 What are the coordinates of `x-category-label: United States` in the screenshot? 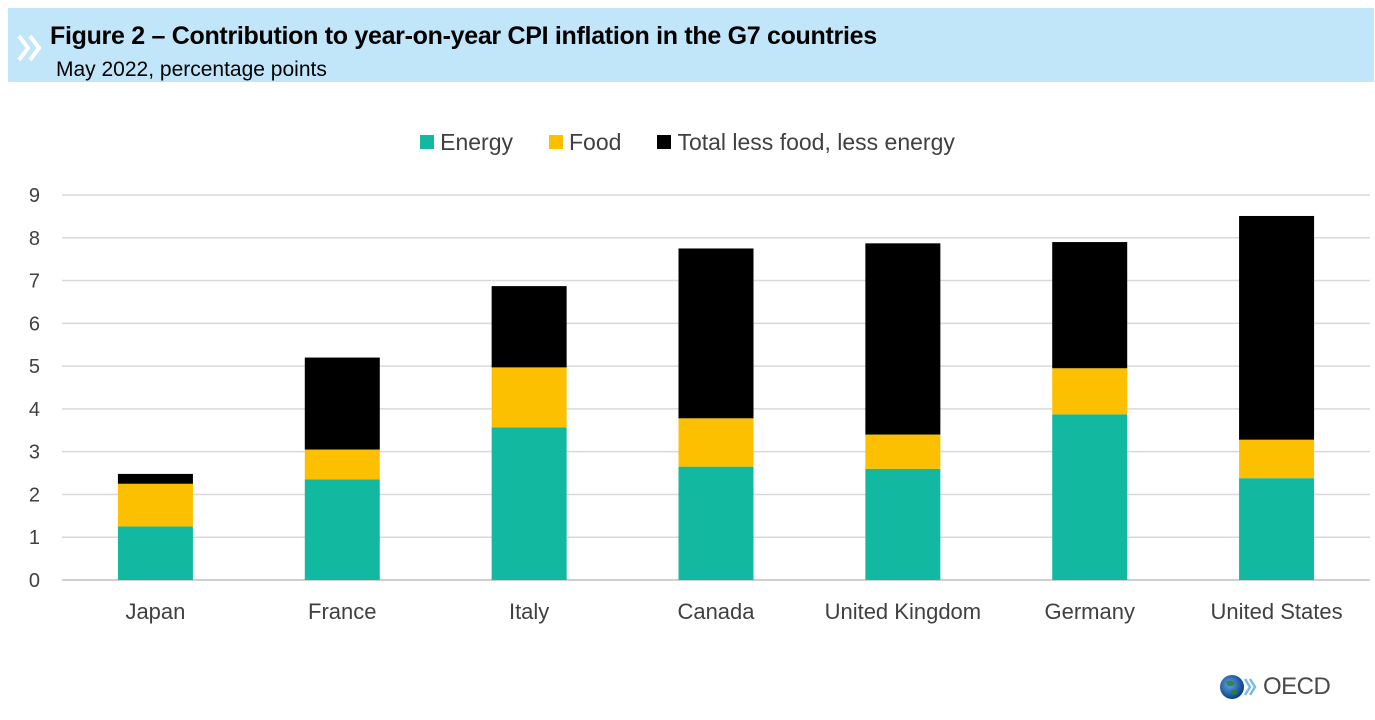 It's located at (1277, 611).